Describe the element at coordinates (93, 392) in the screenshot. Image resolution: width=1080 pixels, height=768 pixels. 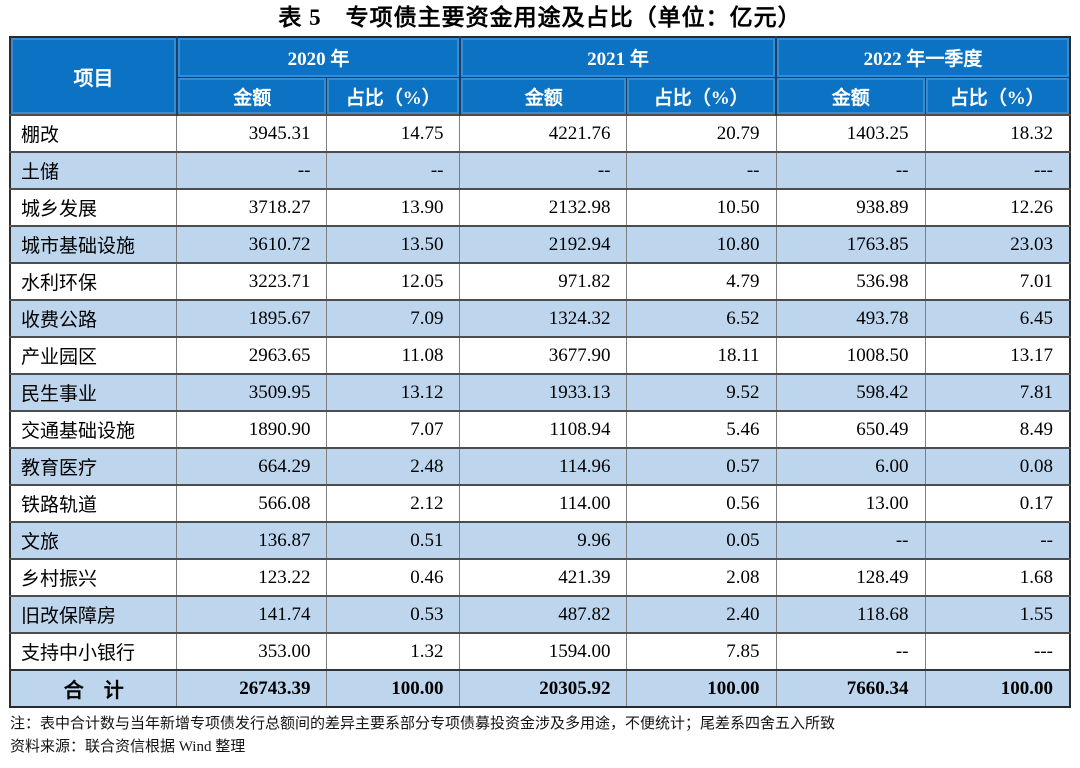
I see `row-item-label: 民生事业` at that location.